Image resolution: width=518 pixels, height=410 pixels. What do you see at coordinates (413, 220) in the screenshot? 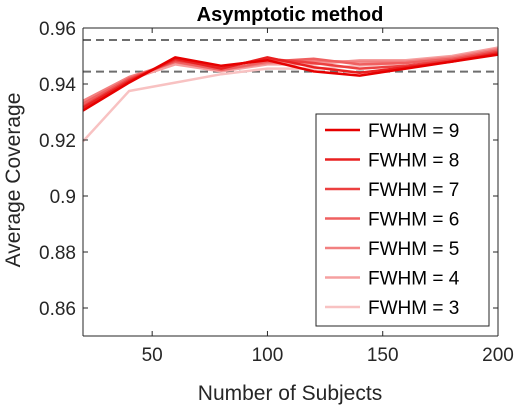
I see `legend-label-4: FWHM = 6` at bounding box center [413, 220].